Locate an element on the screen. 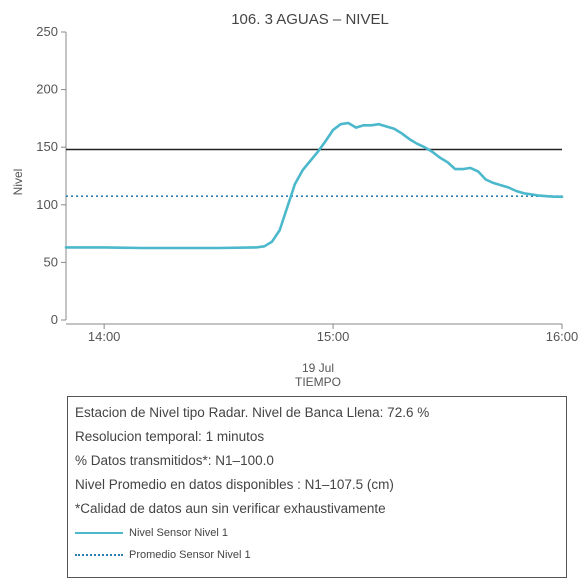  legend-swatch-dotted is located at coordinates (99, 555).